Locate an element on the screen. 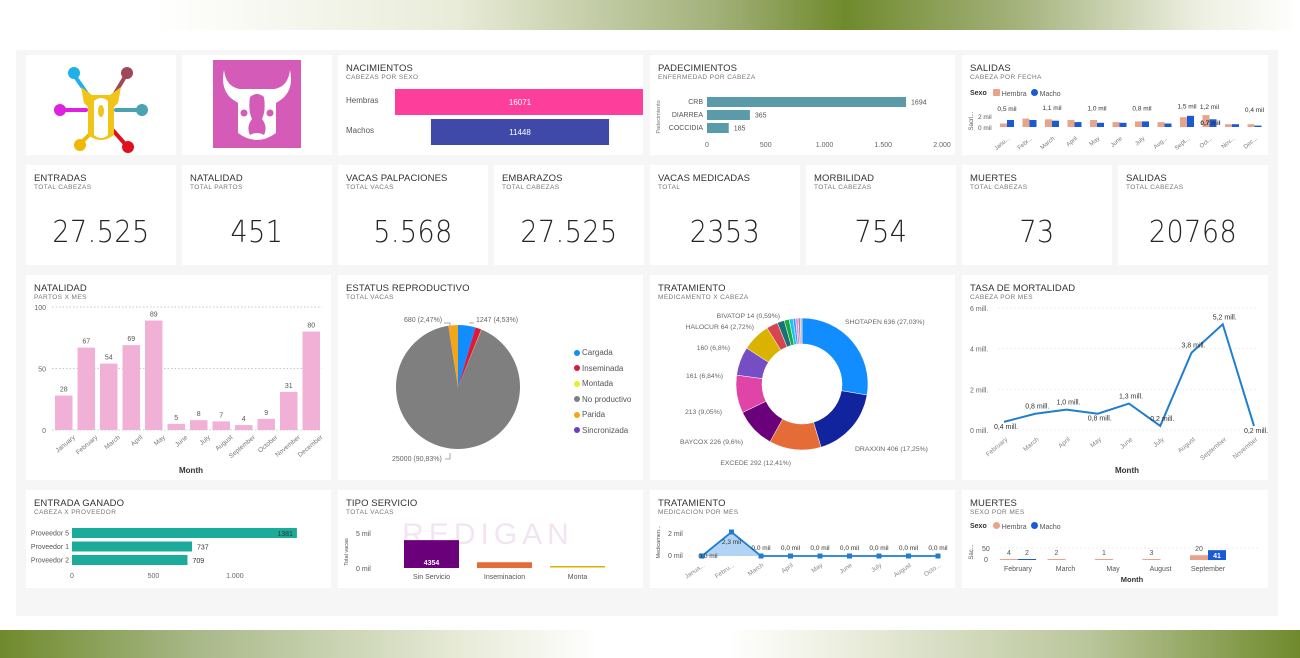 The width and height of the screenshot is (1300, 658). x-tick-label: April is located at coordinates (1072, 142).